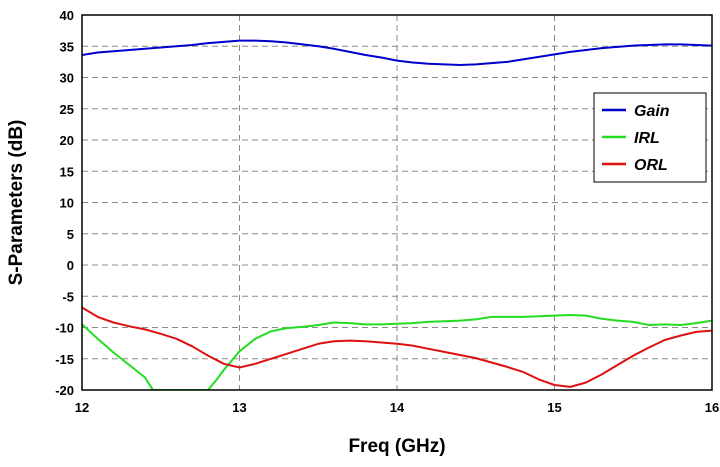 This screenshot has height=467, width=720. Describe the element at coordinates (67, 46) in the screenshot. I see `y-tick-label: 35` at that location.